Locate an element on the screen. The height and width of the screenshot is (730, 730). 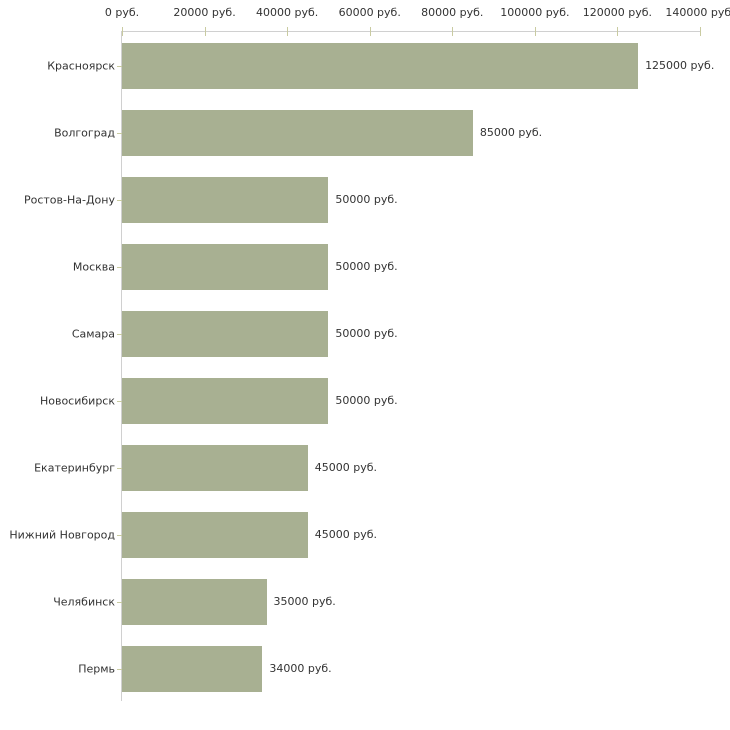
category-label: Волгоград is located at coordinates (84, 132).